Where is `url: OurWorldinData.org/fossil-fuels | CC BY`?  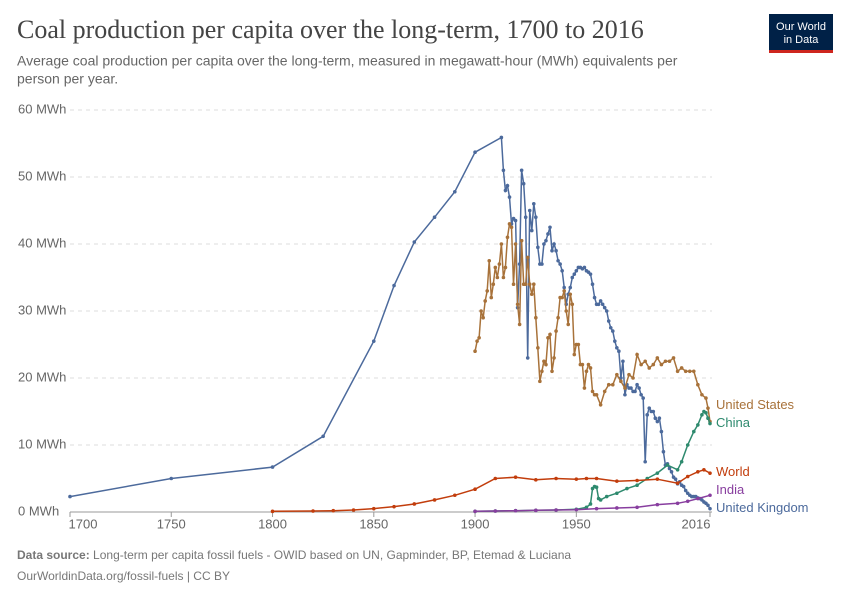 url: OurWorldinData.org/fossil-fuels | CC BY is located at coordinates (123, 576).